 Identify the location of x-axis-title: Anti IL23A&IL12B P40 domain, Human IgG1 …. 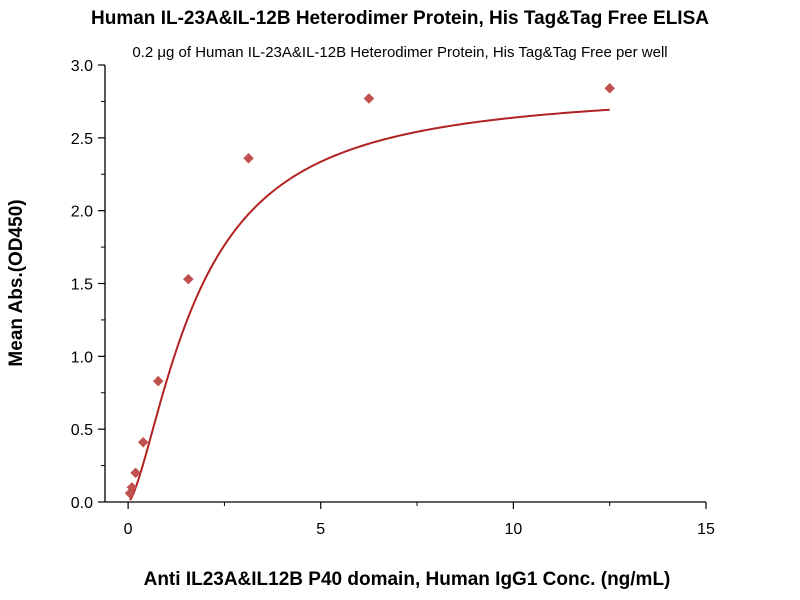
(407, 579).